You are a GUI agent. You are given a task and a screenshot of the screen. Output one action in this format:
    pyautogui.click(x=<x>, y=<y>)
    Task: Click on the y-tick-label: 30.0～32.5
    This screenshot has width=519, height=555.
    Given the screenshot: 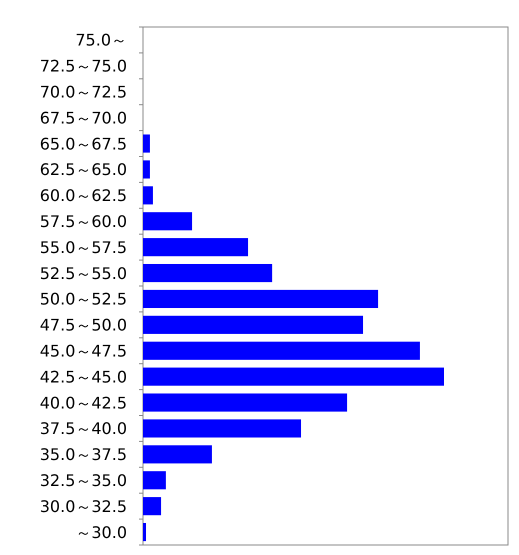 What is the action you would take?
    pyautogui.click(x=83, y=506)
    